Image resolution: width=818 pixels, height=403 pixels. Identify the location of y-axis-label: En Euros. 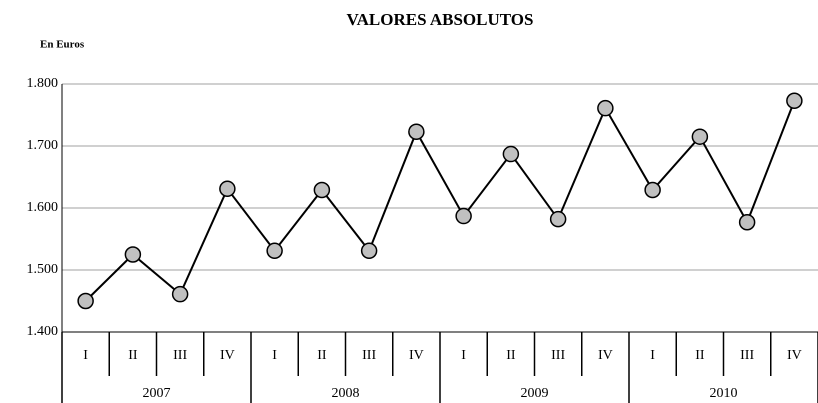
(62, 45).